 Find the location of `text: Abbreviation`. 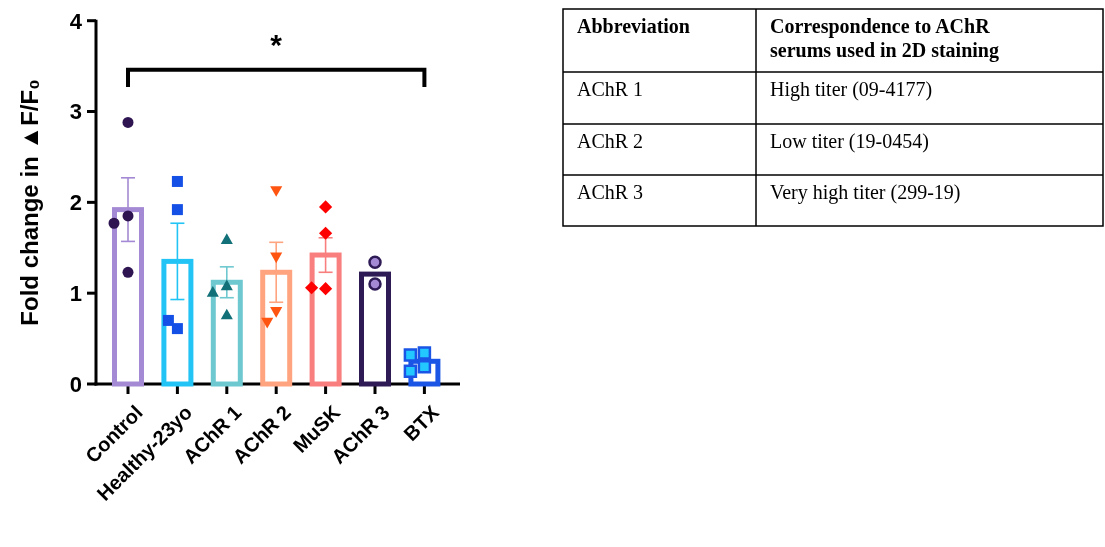

text: Abbreviation is located at coordinates (633, 26).